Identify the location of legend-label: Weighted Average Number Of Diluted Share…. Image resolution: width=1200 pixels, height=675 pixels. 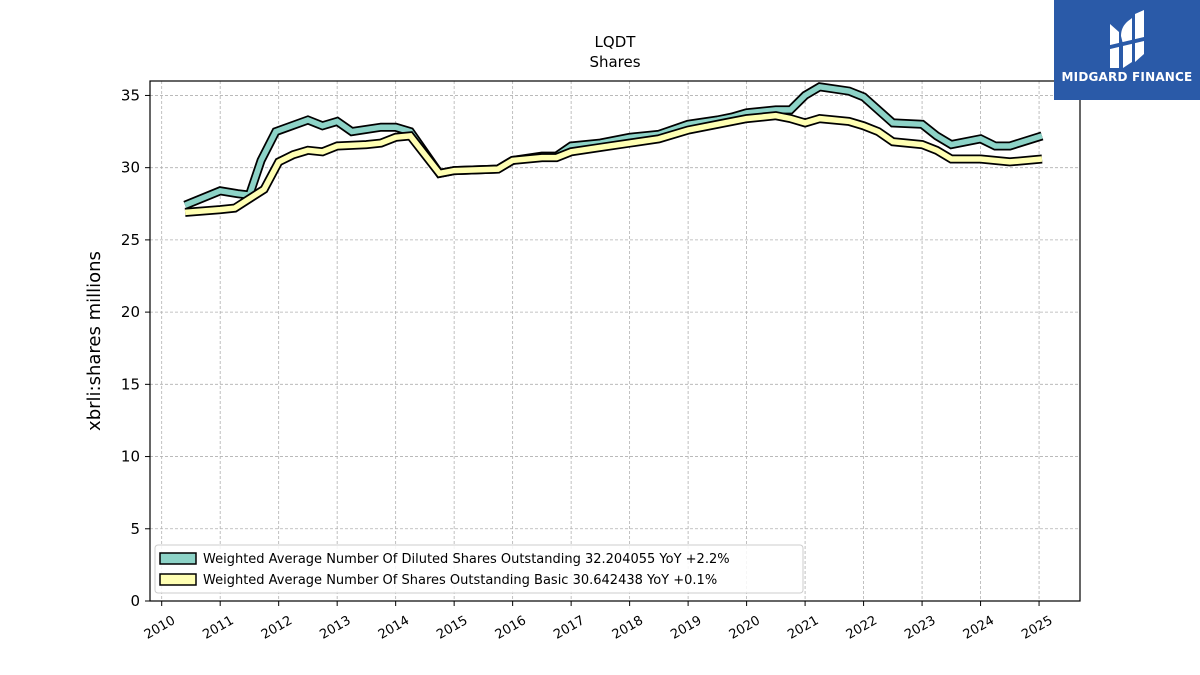
(466, 559).